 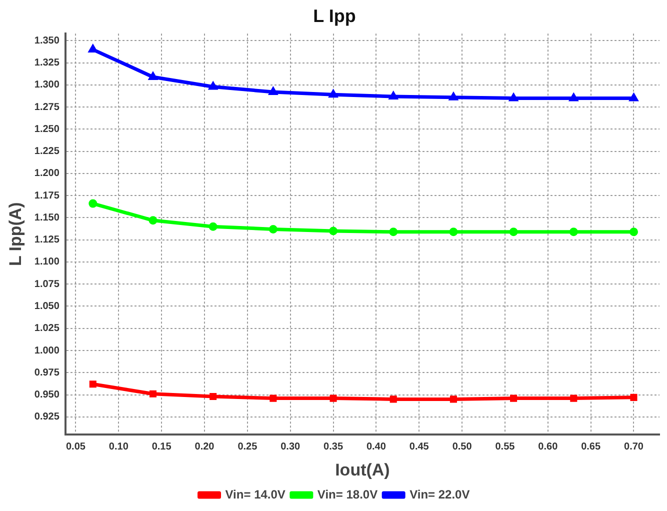 I want to click on x-tick-label: 0.55, so click(x=505, y=446).